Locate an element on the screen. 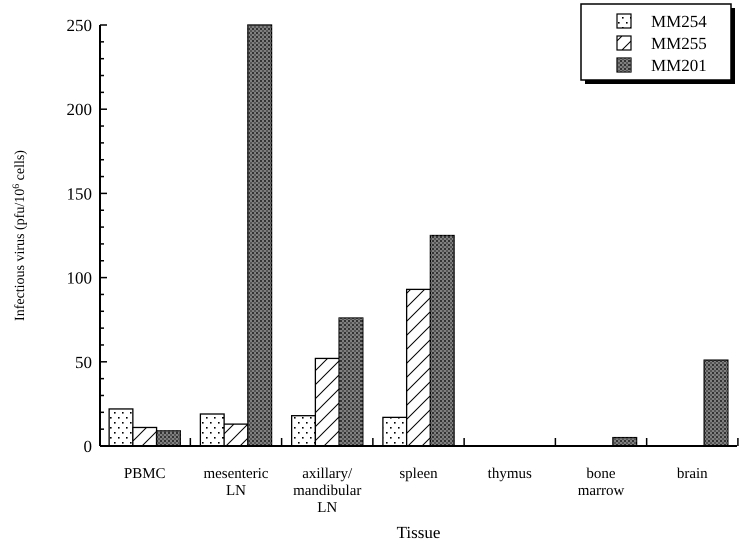 This screenshot has width=741, height=546. legend-label: MM201 is located at coordinates (679, 65).